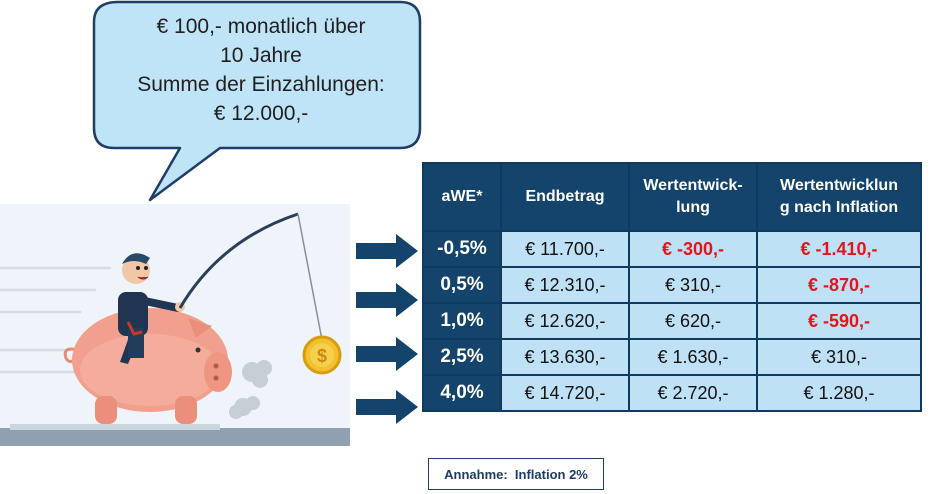 The width and height of the screenshot is (950, 494). Describe the element at coordinates (839, 285) in the screenshot. I see `cell-nach-inflation: € -870,-` at that location.